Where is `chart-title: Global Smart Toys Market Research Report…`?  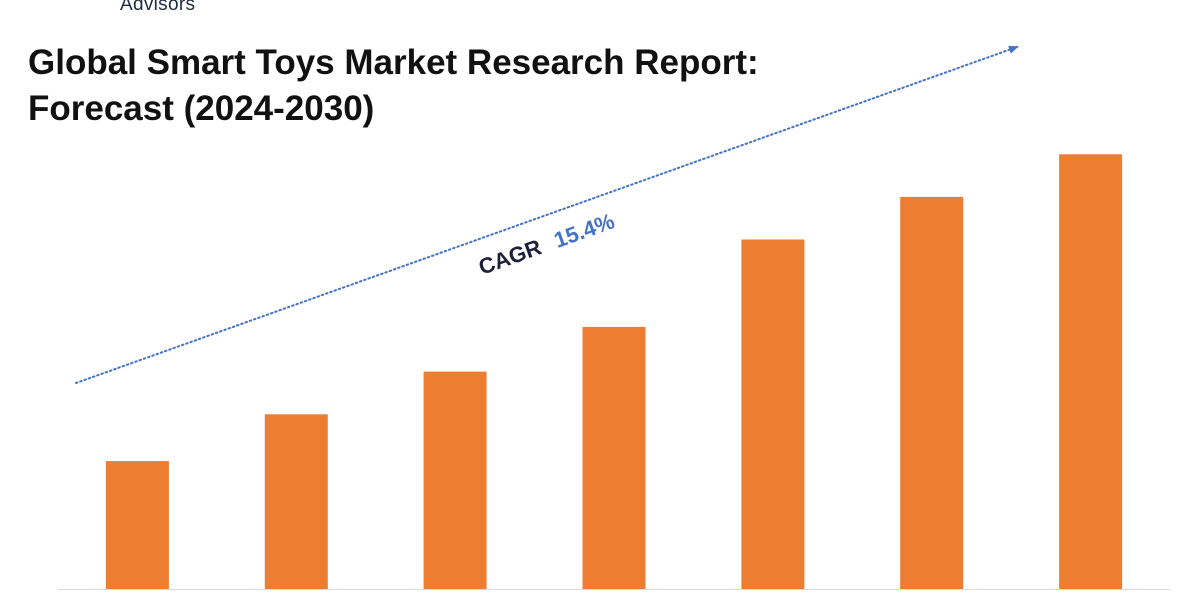
chart-title: Global Smart Toys Market Research Report… is located at coordinates (478, 86).